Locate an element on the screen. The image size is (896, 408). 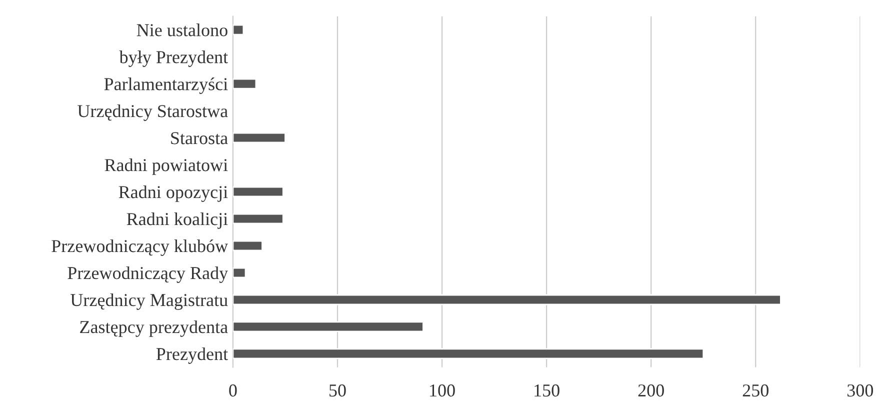
y-tick-label: Prezydent is located at coordinates (192, 355).